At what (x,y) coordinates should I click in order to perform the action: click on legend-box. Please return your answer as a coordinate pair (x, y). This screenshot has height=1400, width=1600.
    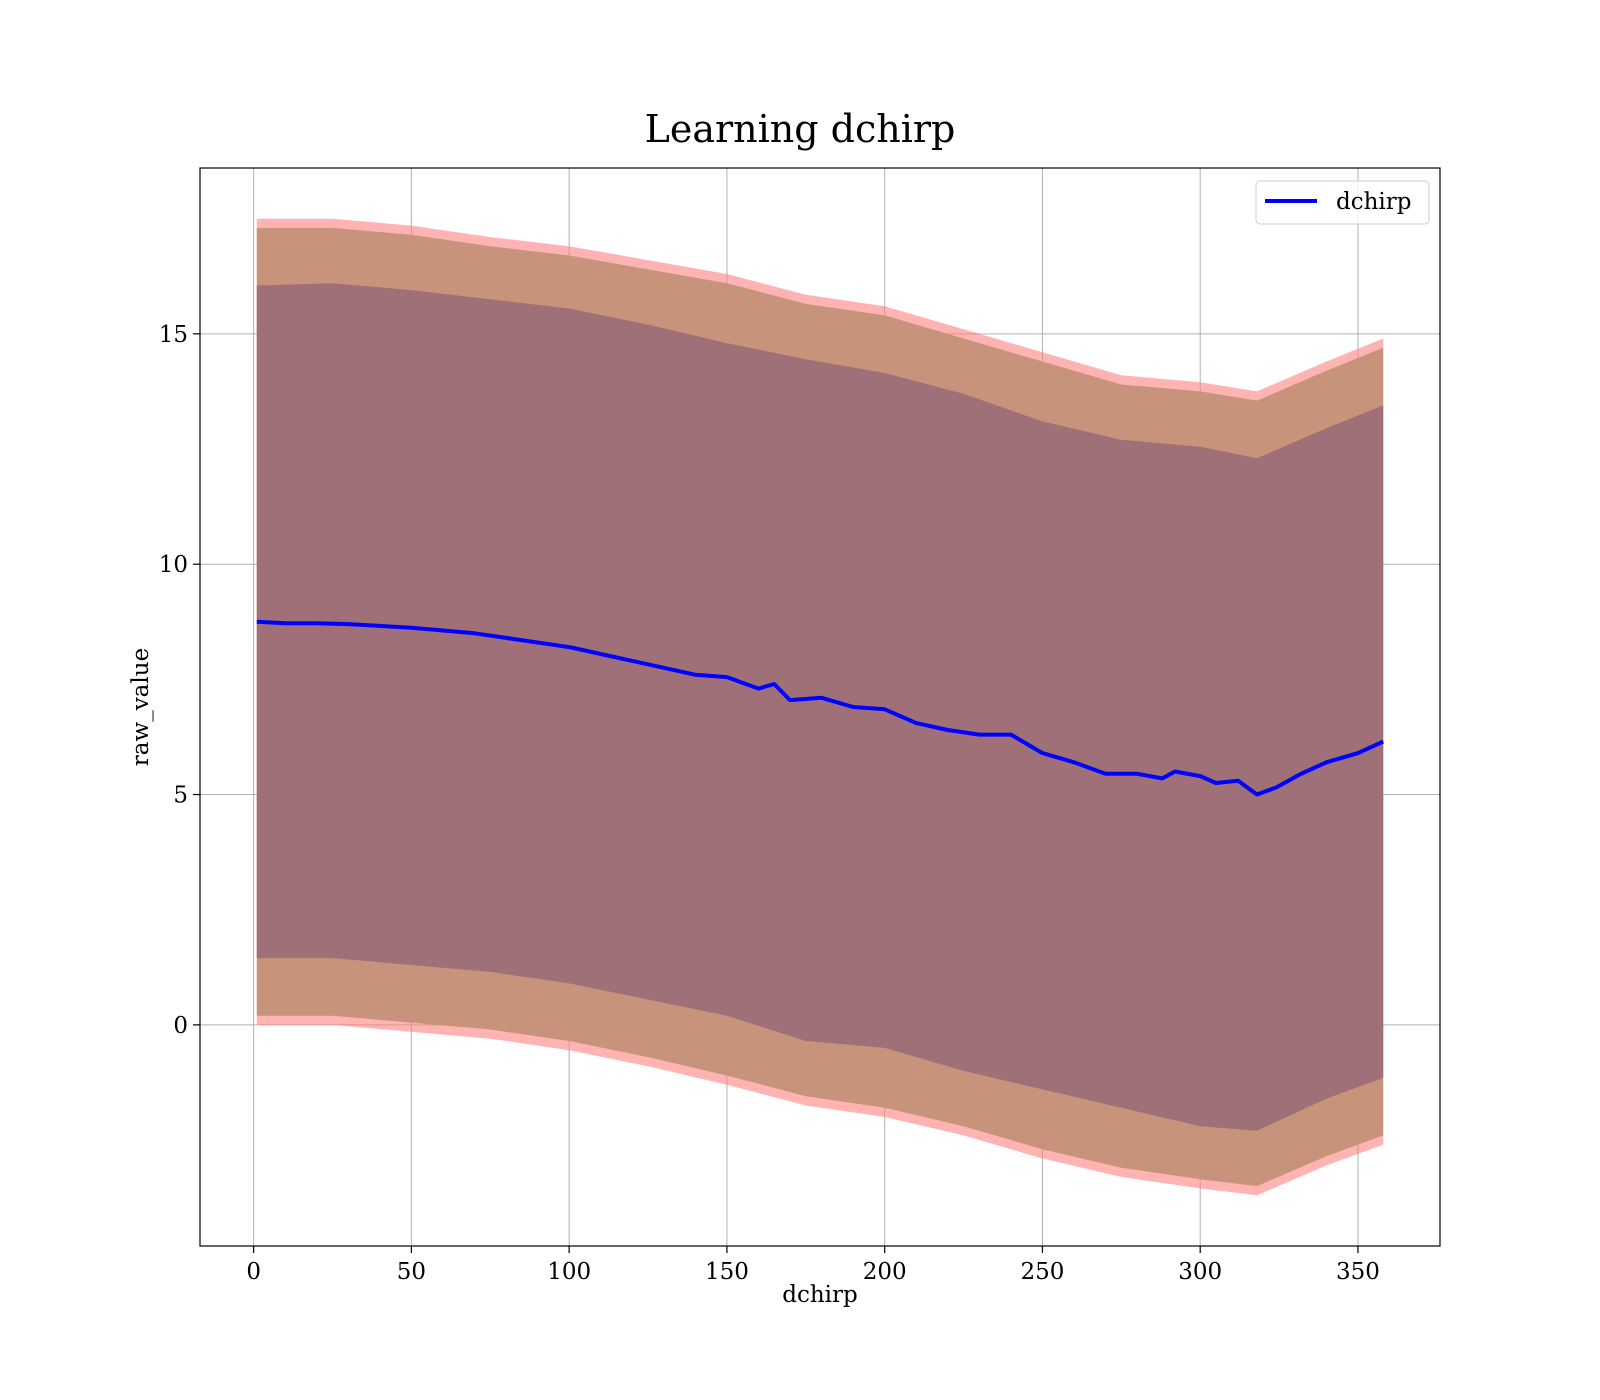
    Looking at the image, I should click on (1342, 202).